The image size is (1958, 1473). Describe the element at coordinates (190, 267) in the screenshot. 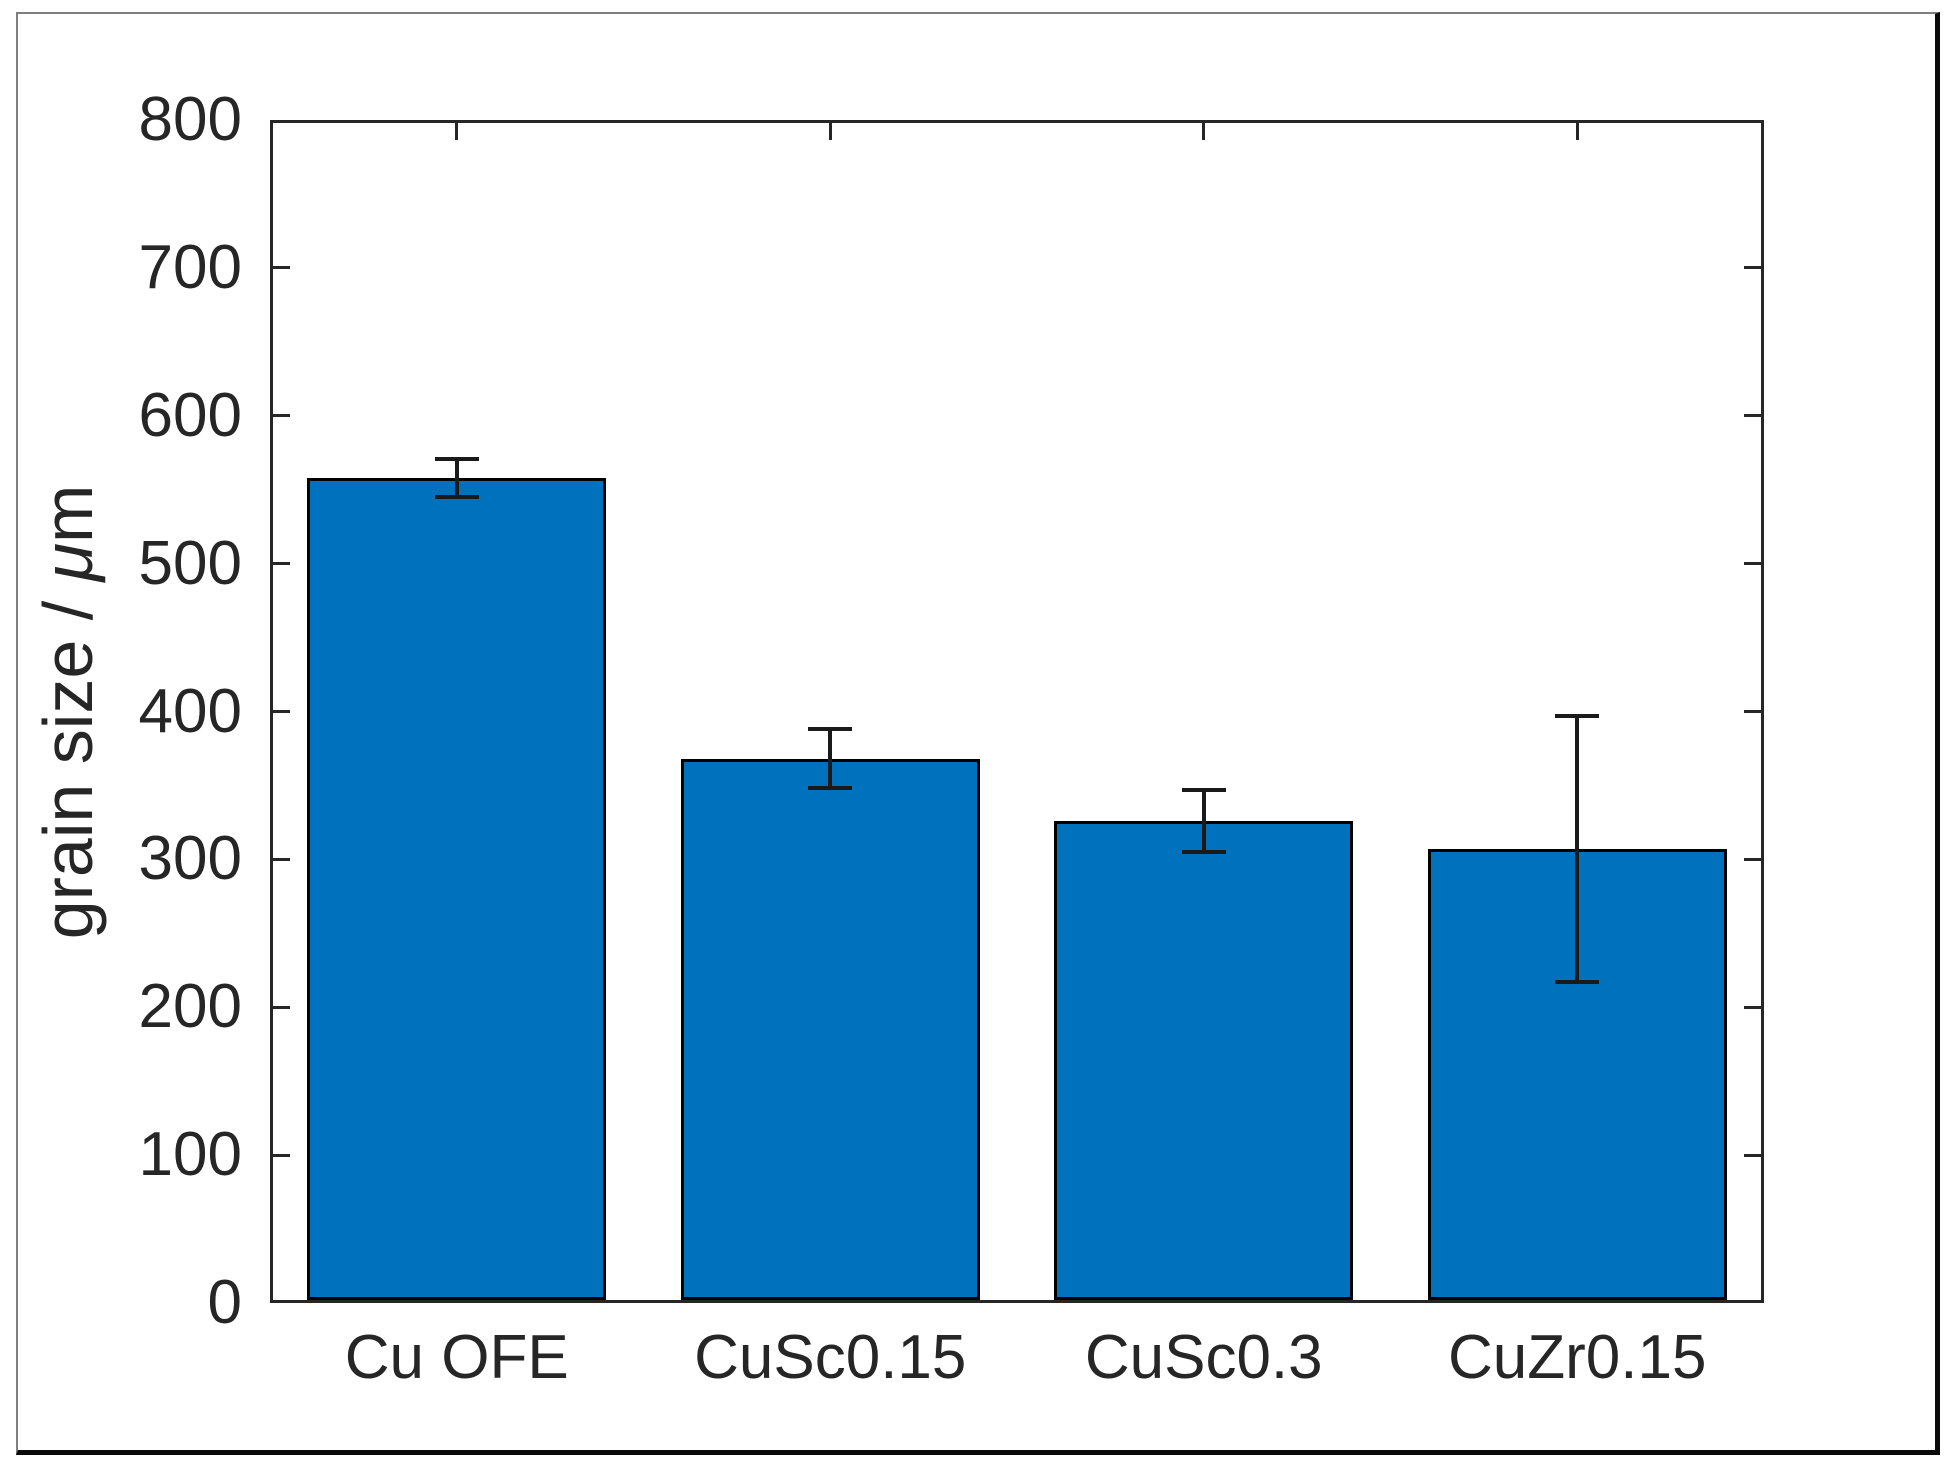

I see `y-tick-label: 700` at that location.